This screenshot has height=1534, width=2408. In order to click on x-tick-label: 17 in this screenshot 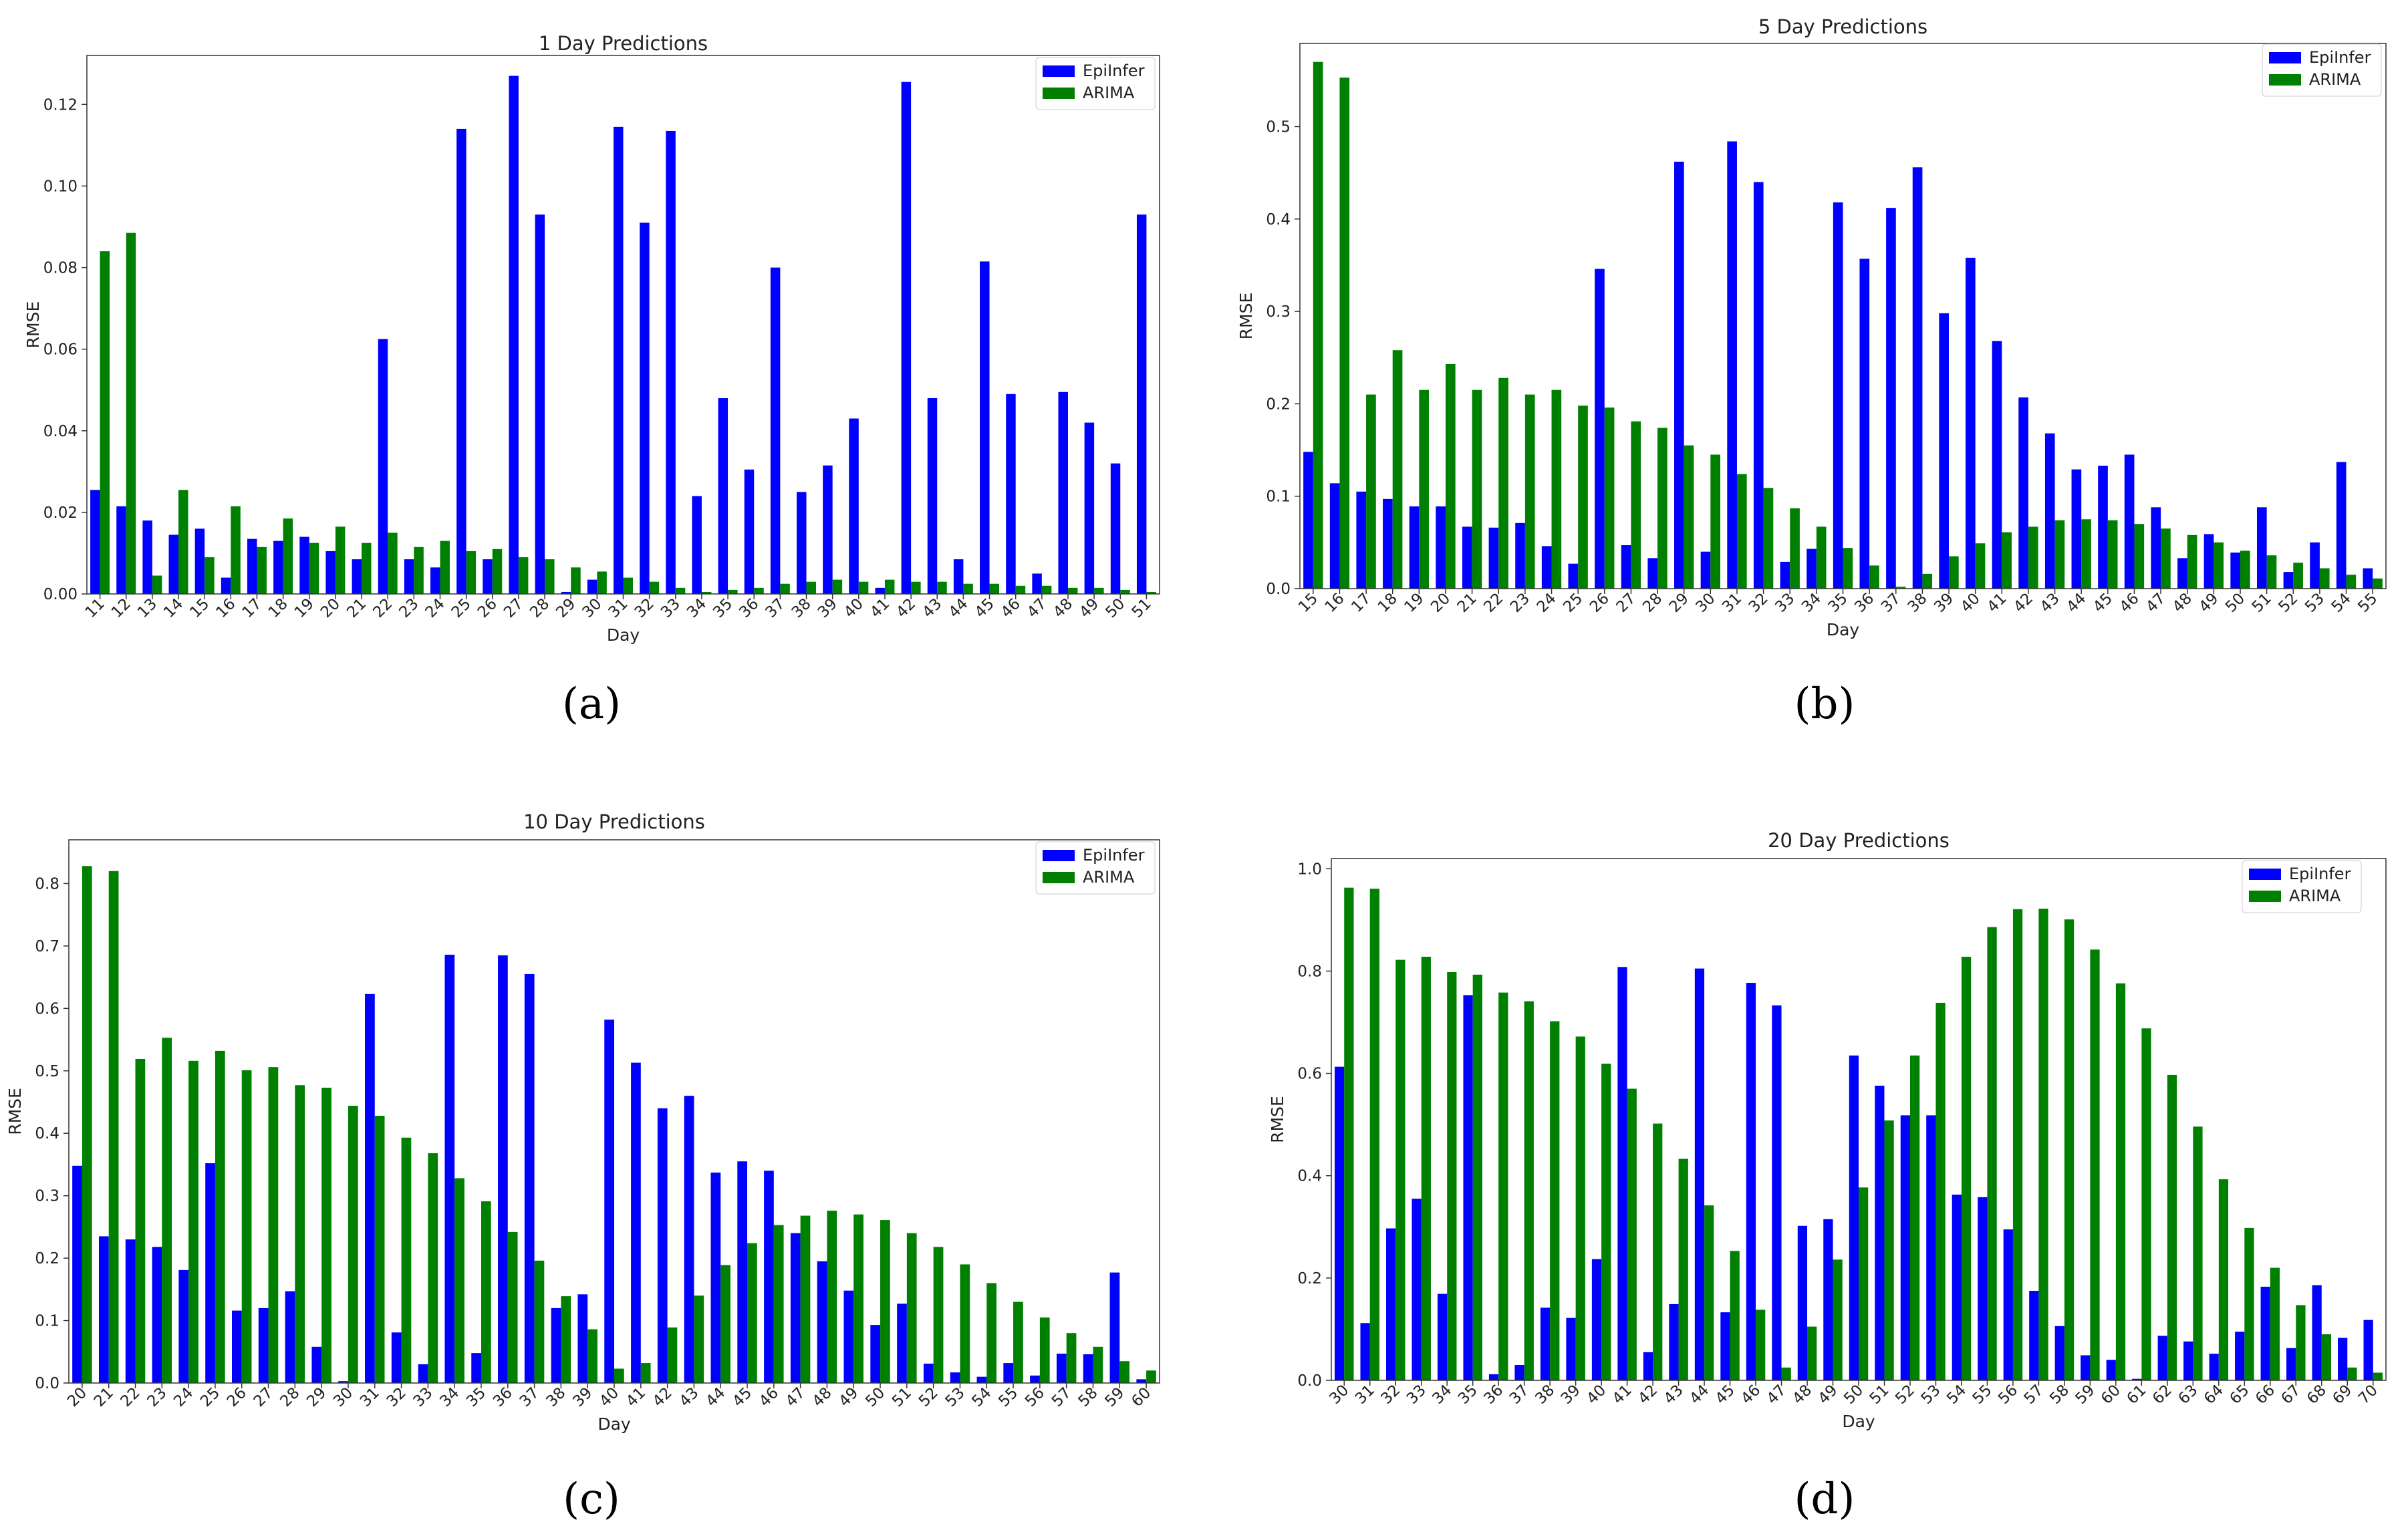, I will do `click(252, 608)`.